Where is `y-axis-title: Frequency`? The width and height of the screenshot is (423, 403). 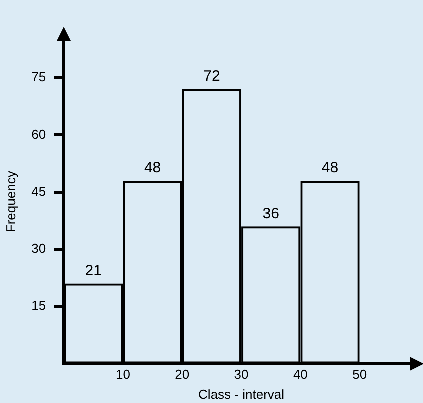
y-axis-title: Frequency is located at coordinates (10, 201).